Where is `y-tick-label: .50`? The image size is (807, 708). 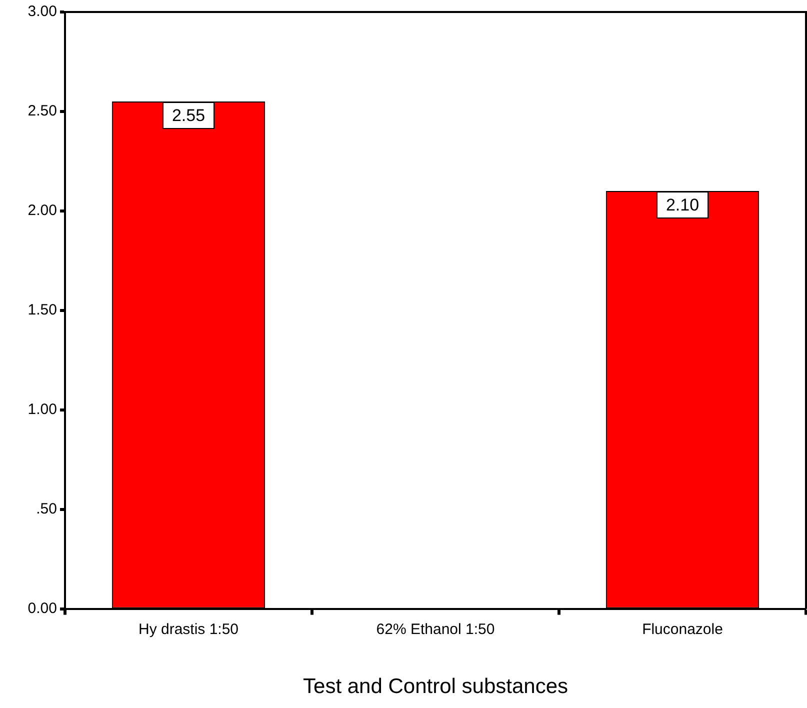
y-tick-label: .50 is located at coordinates (46, 509).